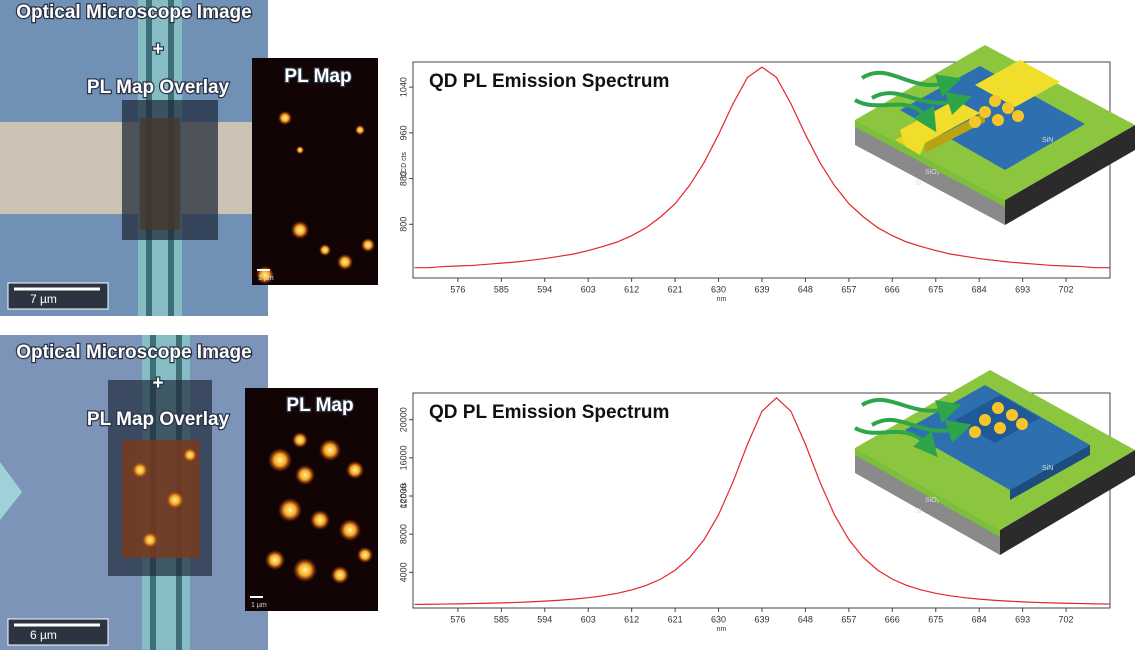 This screenshot has height=650, width=1136. I want to click on y-tick-label: 16000, so click(403, 457).